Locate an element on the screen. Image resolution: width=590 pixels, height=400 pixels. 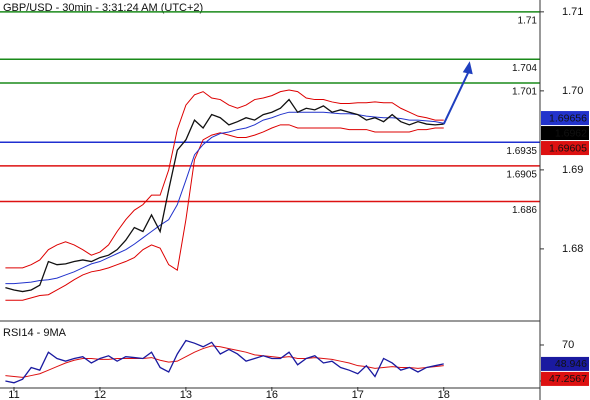
chart-title: GBP/USD - 30min - 3:31:24 AM (UTC+2) is located at coordinates (103, 8).